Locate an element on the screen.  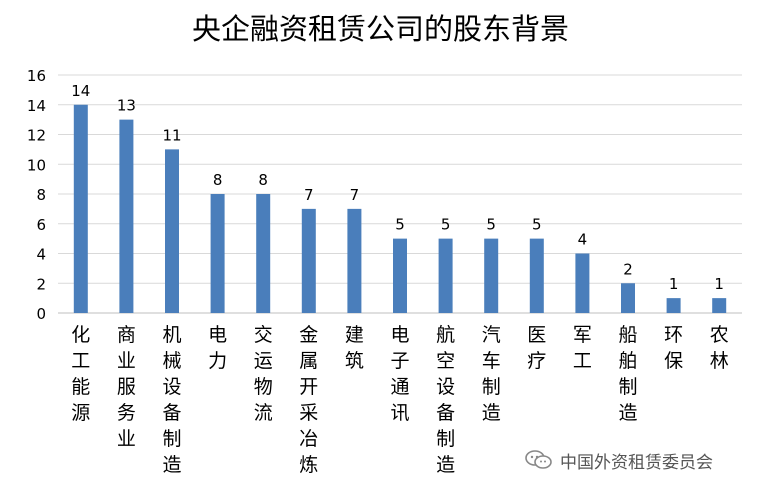
data-label: 11 is located at coordinates (171, 135).